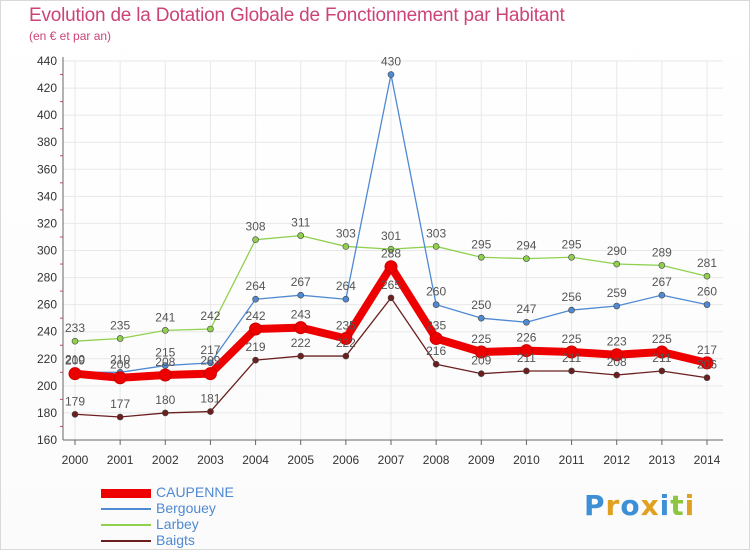 Image resolution: width=750 pixels, height=550 pixels. Describe the element at coordinates (436, 325) in the screenshot. I see `data-label-caupenne: 235` at that location.